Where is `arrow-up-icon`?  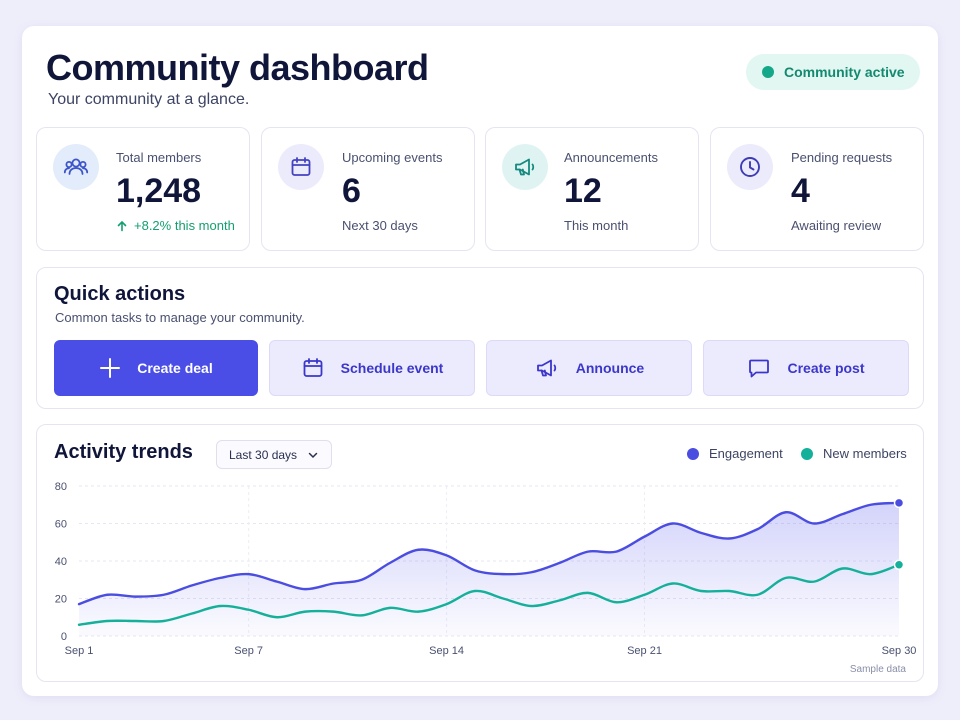
arrow-up-icon is located at coordinates (122, 225).